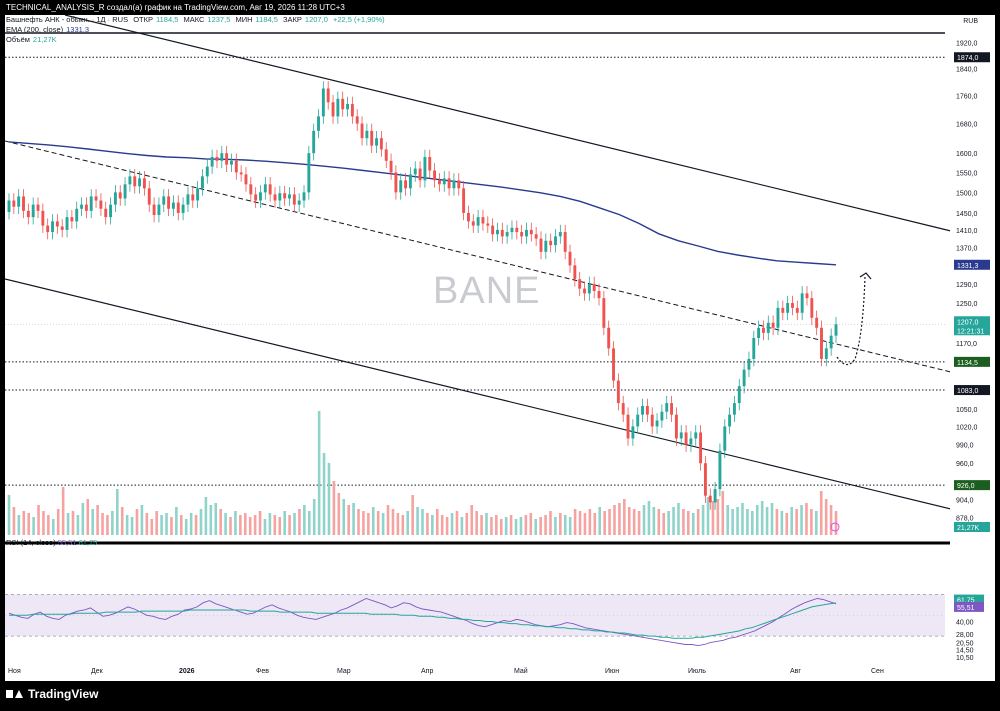 The image size is (1000, 711). I want to click on rsi-tick-label: 10,50, so click(965, 658).